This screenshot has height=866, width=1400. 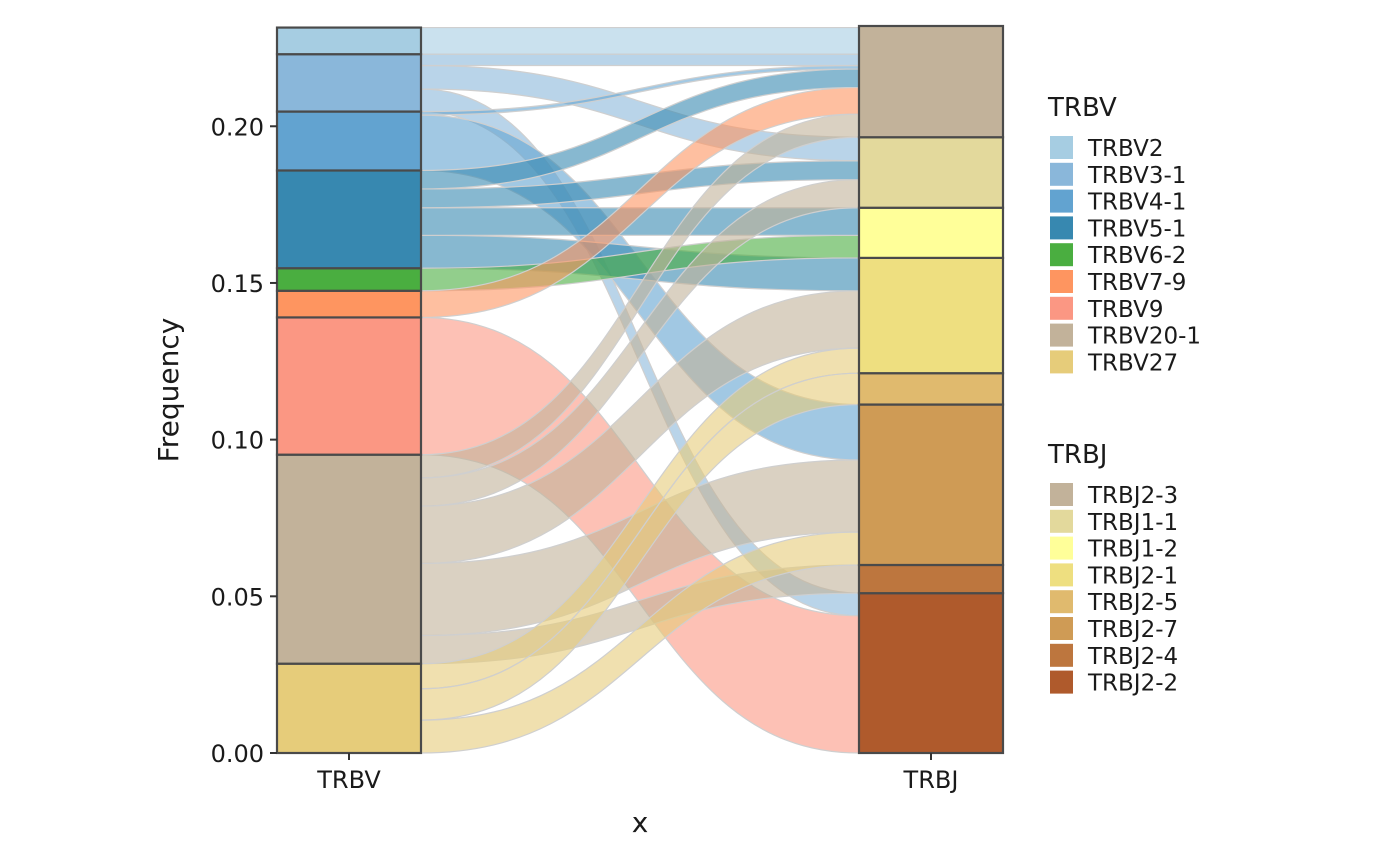 What do you see at coordinates (1144, 337) in the screenshot?
I see `legend-label: TRBV20-1` at bounding box center [1144, 337].